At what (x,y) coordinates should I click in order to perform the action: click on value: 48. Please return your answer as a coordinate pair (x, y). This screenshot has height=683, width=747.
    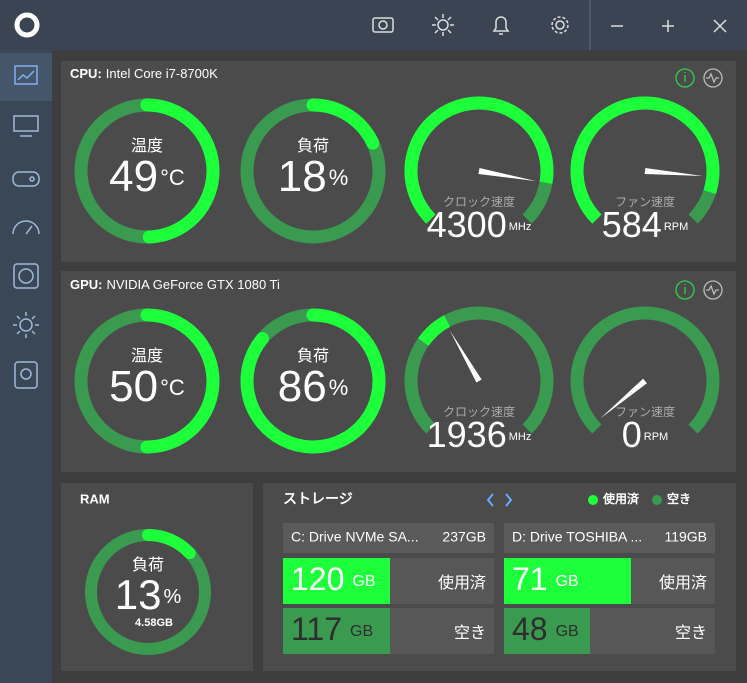
    Looking at the image, I should click on (530, 629).